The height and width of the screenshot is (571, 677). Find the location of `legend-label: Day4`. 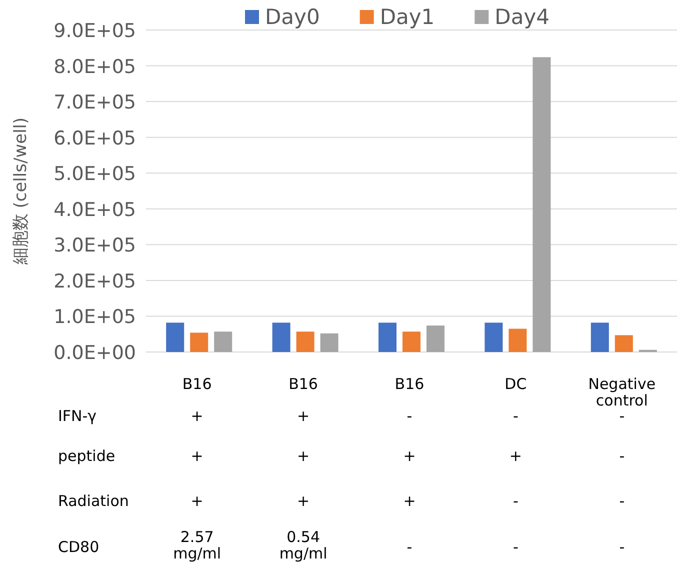

legend-label: Day4 is located at coordinates (522, 17).